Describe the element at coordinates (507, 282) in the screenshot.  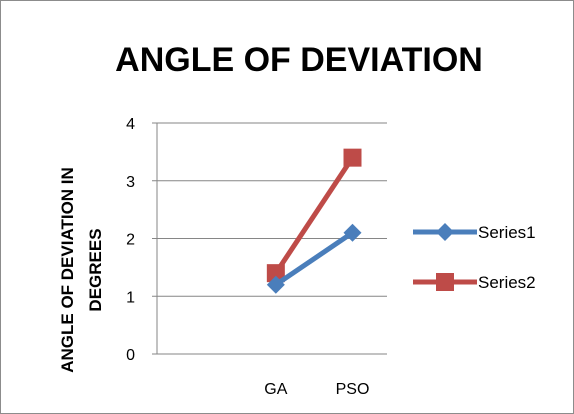
I see `legend-label-2: Series2` at that location.